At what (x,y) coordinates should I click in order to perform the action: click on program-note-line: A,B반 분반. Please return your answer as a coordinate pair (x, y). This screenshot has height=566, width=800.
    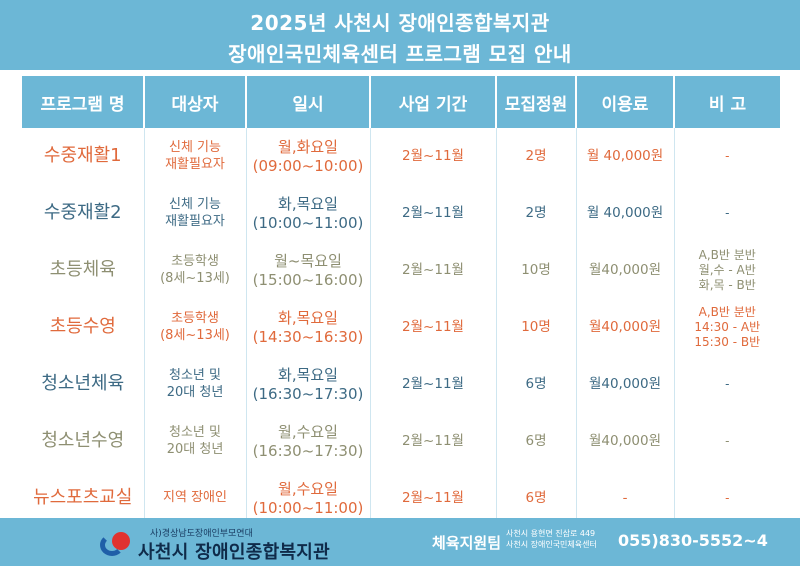
    Looking at the image, I should click on (727, 312).